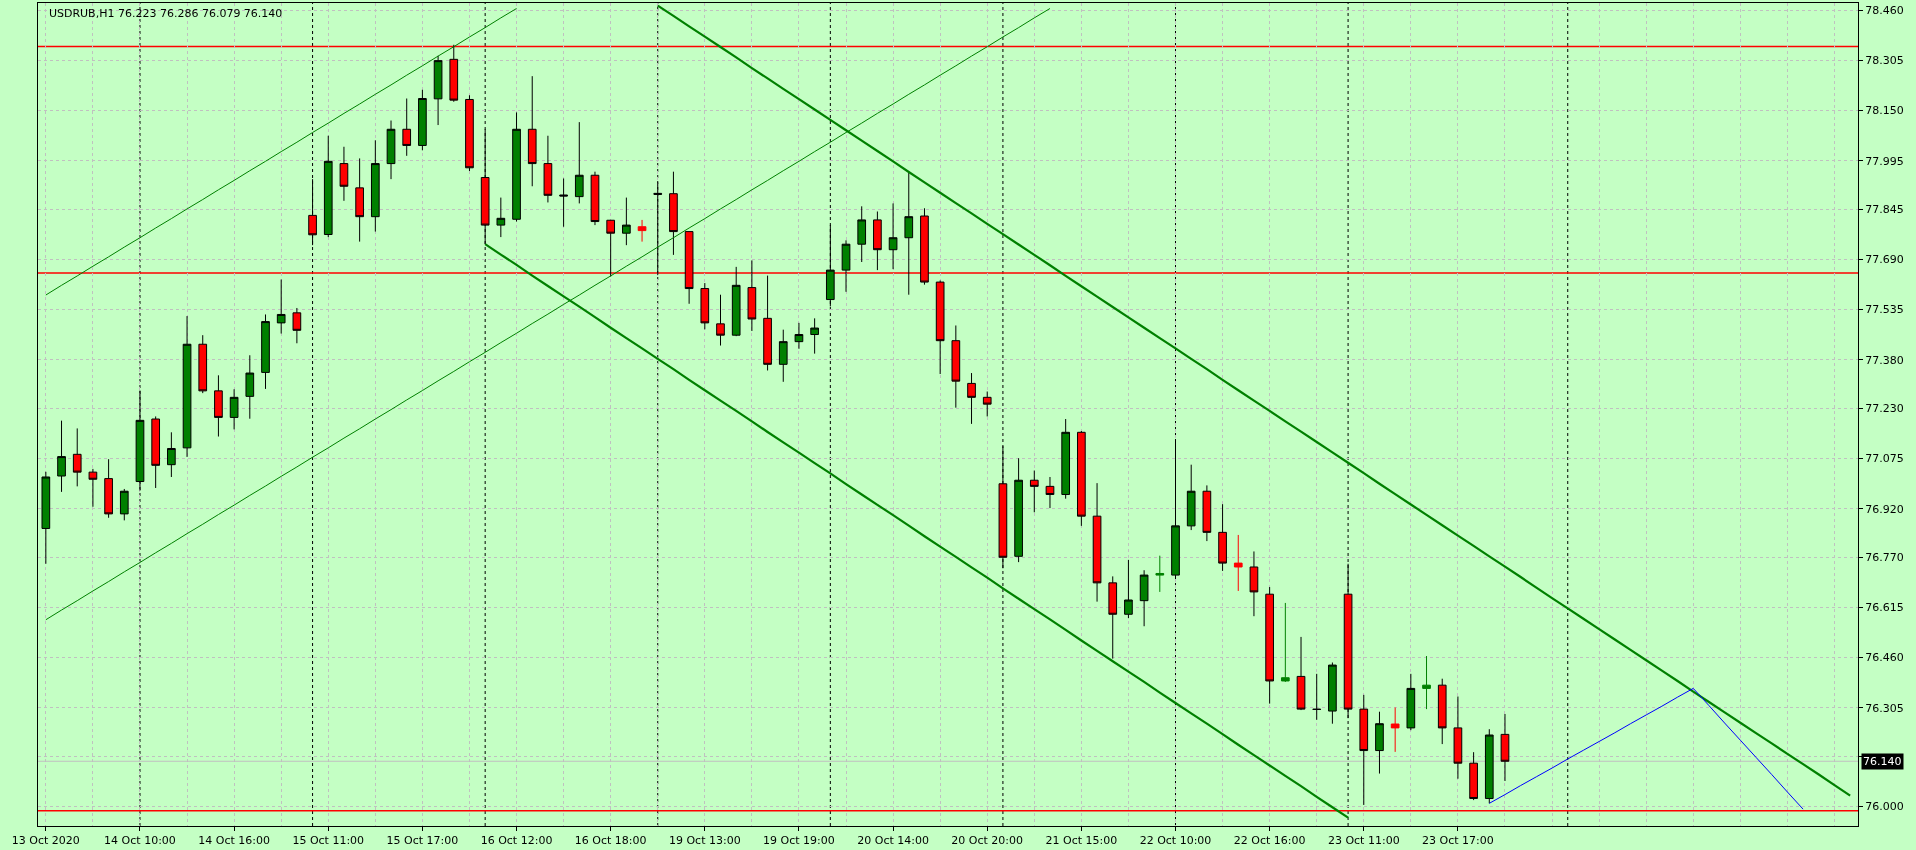 The image size is (1916, 850). What do you see at coordinates (328, 841) in the screenshot?
I see `x-tick-label: 15 Oct 11:00` at bounding box center [328, 841].